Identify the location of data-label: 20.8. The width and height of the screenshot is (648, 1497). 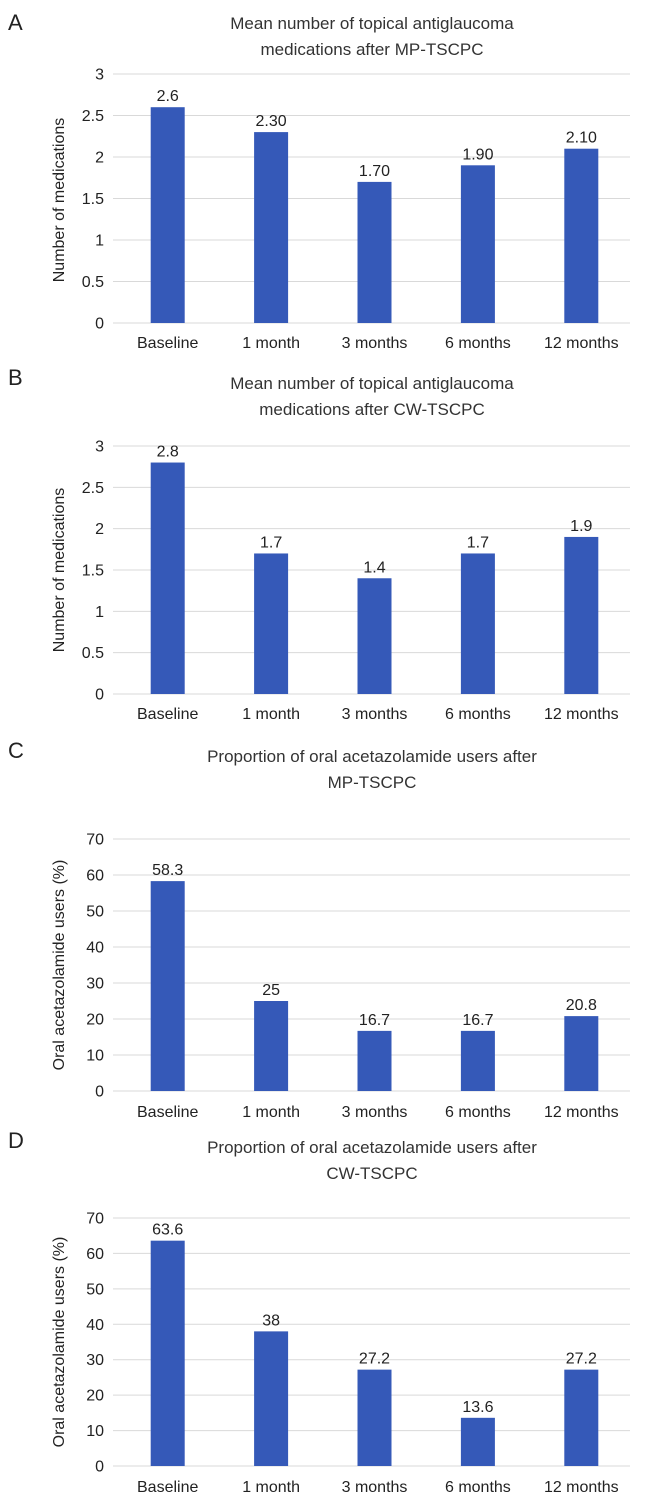
(581, 1005).